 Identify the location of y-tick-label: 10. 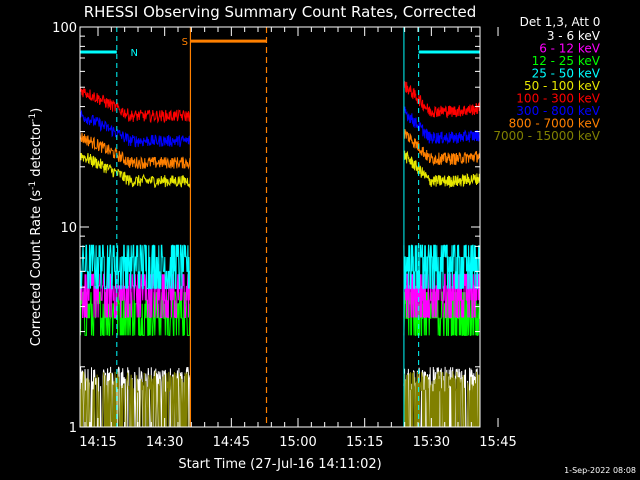
(68, 228).